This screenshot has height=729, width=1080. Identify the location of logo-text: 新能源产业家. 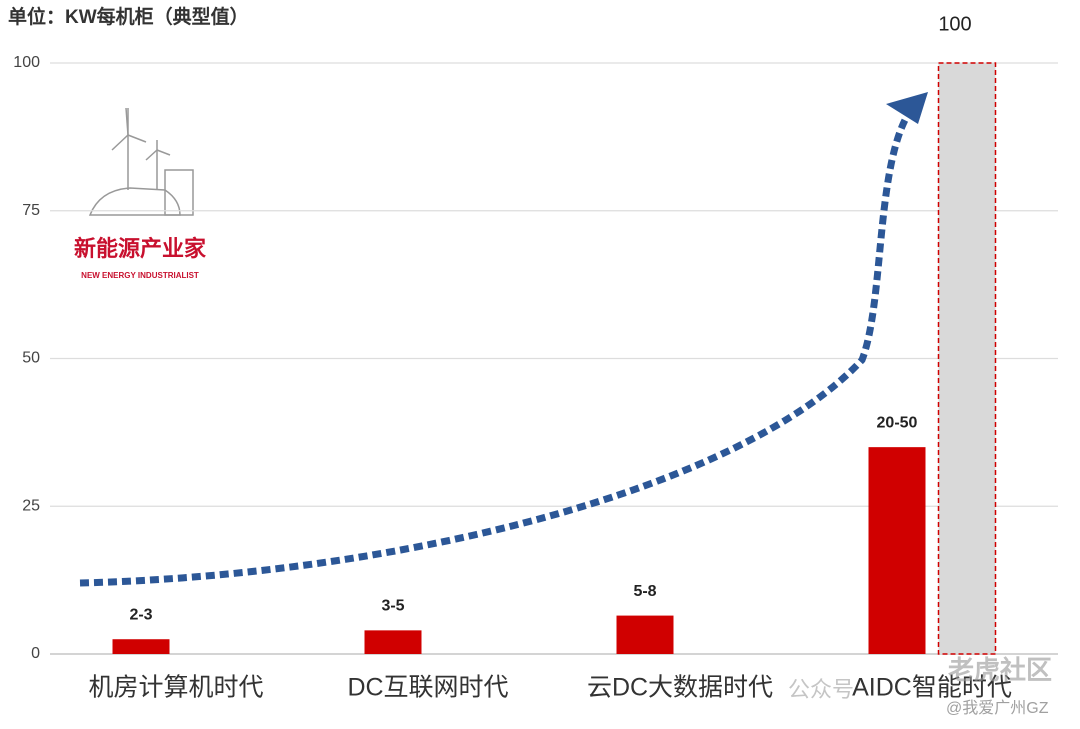
(140, 248).